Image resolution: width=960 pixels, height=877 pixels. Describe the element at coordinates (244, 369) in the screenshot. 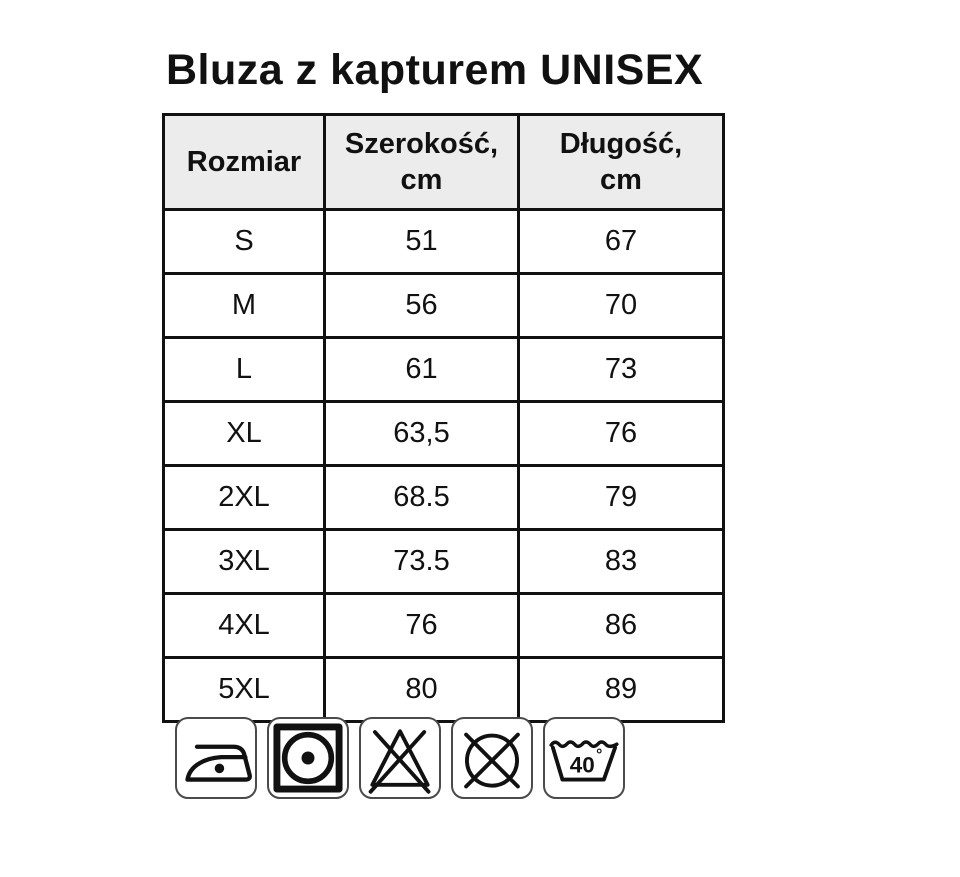

I see `size-cell: L` at that location.